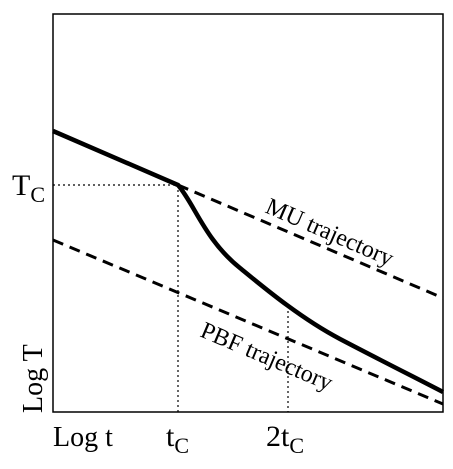 The image size is (453, 469). What do you see at coordinates (330, 233) in the screenshot?
I see `mu-trajectory-label: MU trajectory` at bounding box center [330, 233].